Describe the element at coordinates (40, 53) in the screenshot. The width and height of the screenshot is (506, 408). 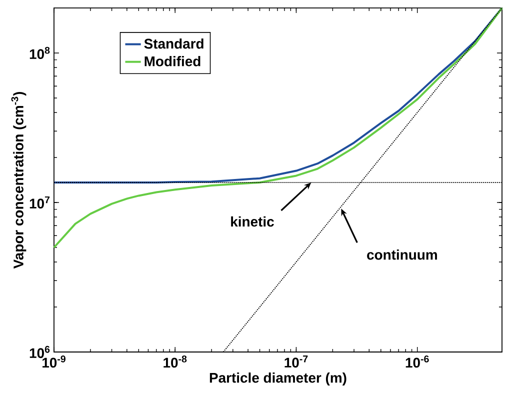
I see `y-tick-label: 10$^{8}$` at that location.